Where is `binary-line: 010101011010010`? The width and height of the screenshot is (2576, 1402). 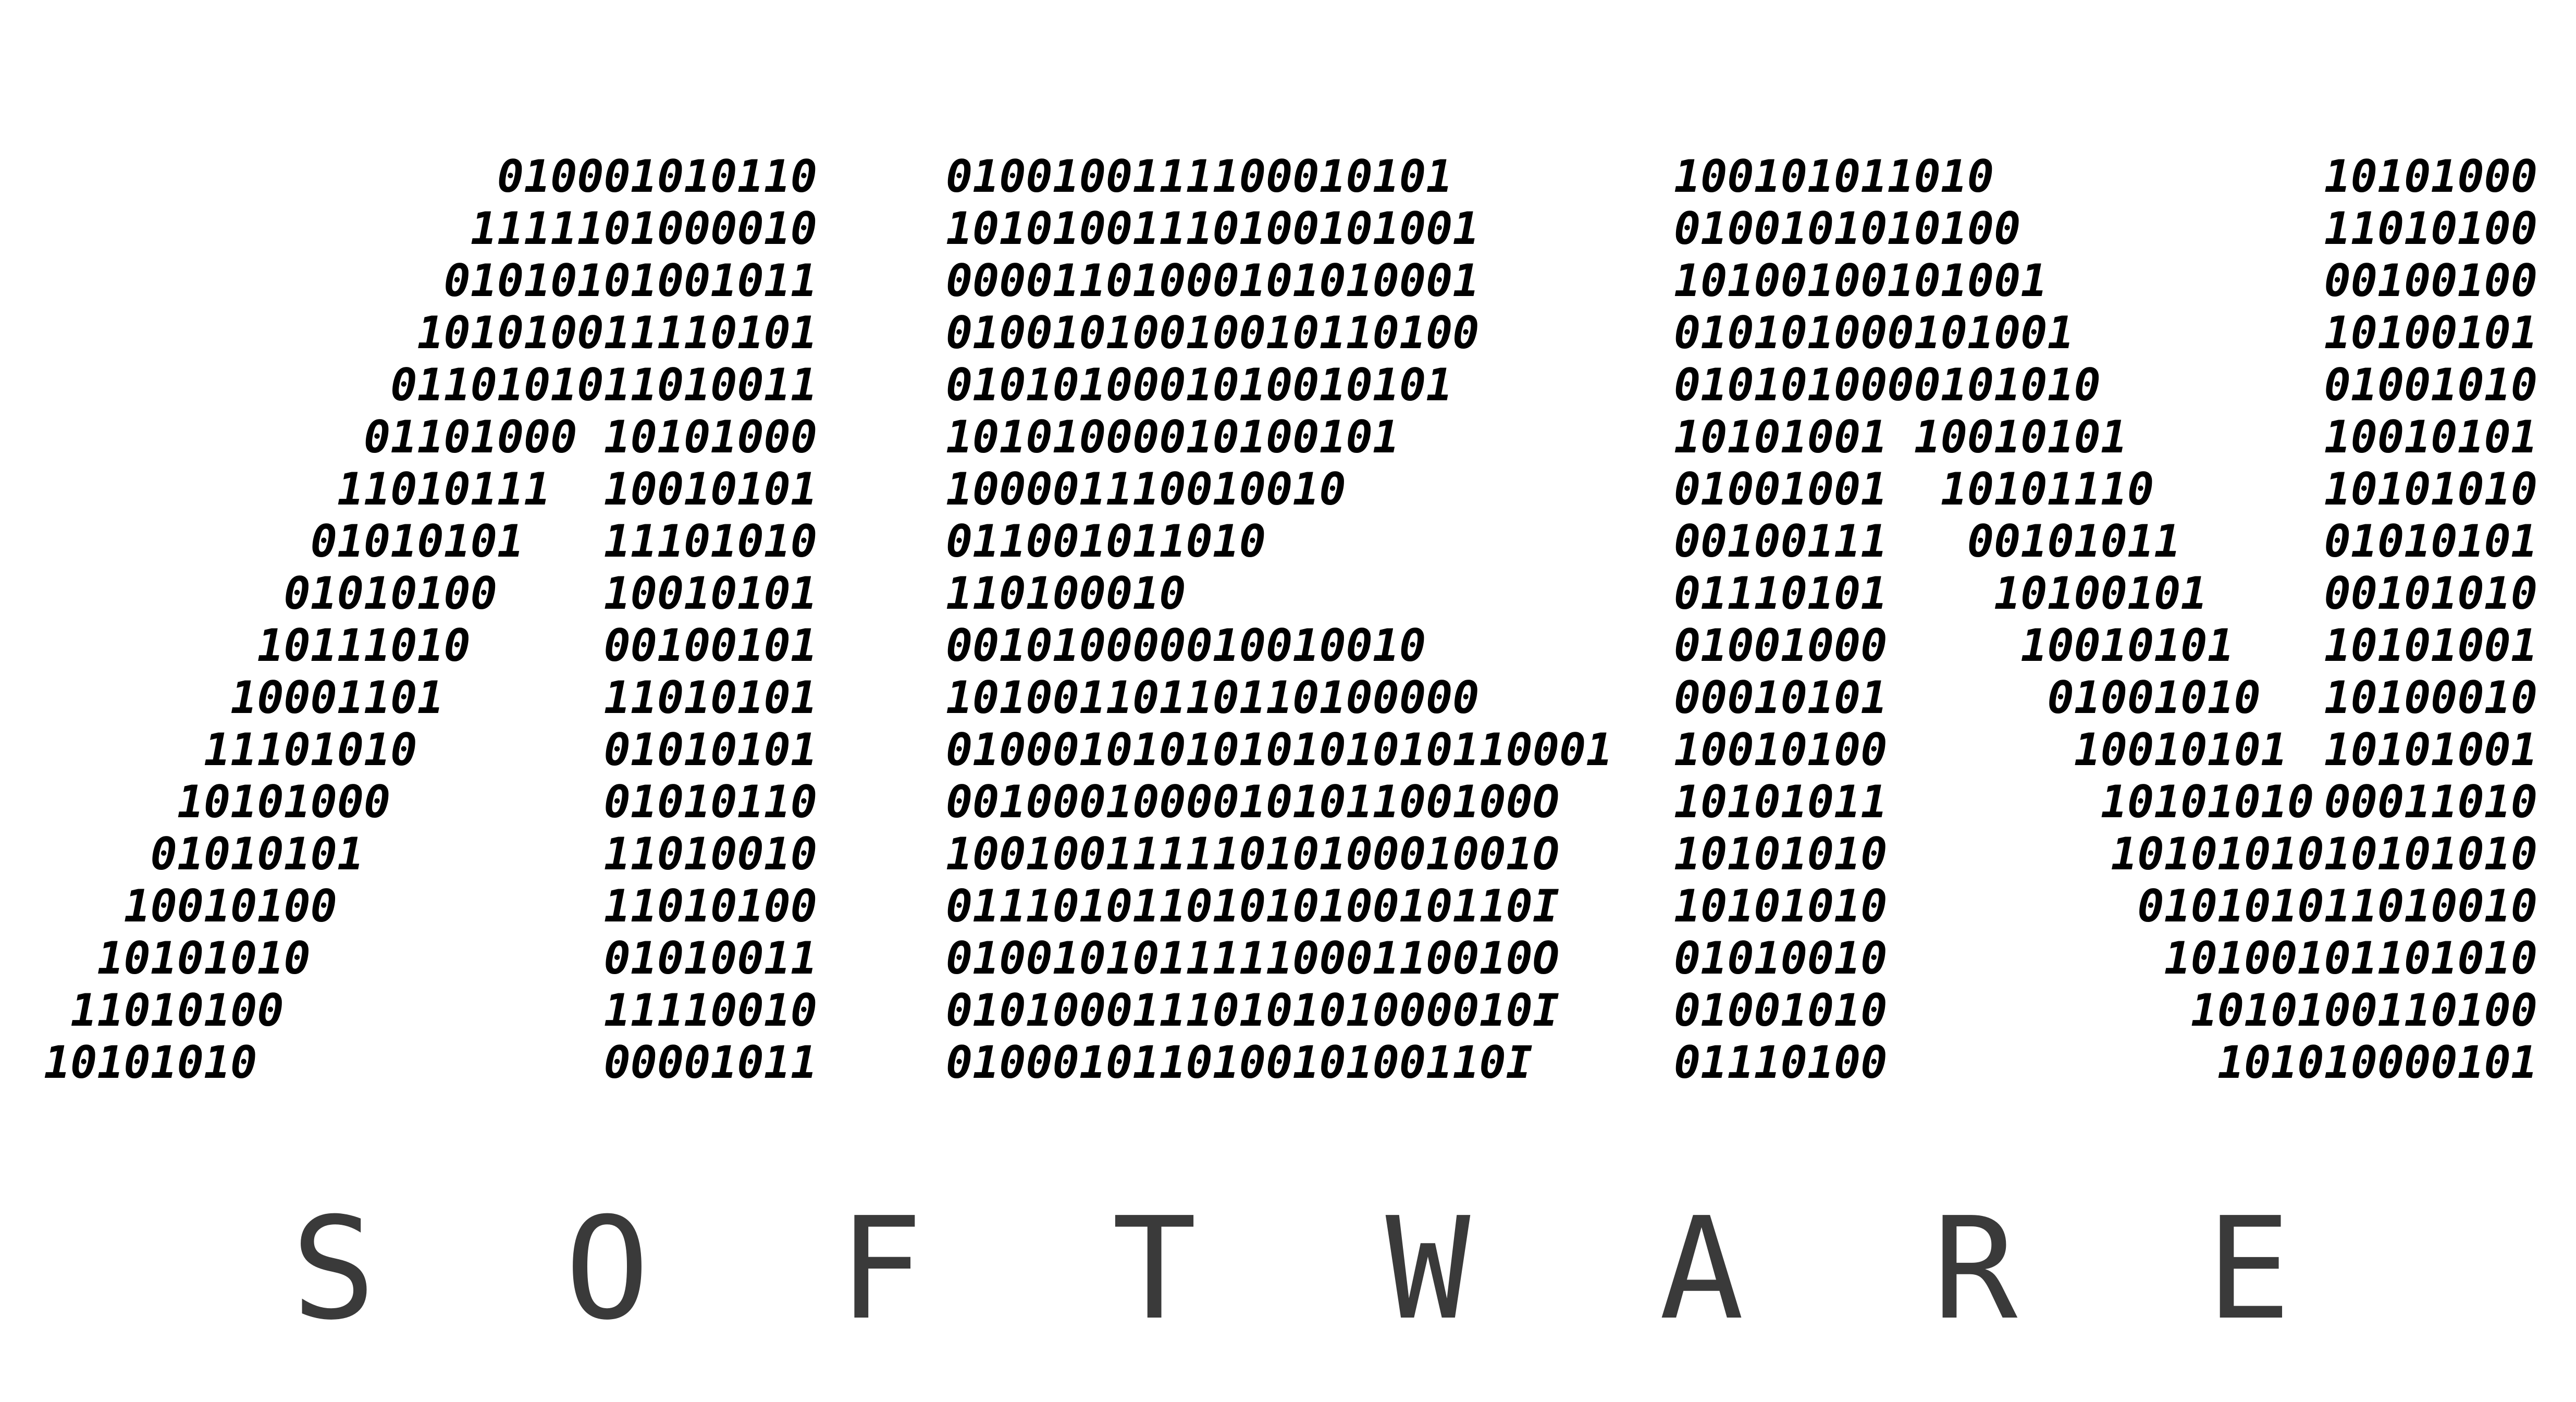
binary-line: 010101011010010 is located at coordinates (2337, 906).